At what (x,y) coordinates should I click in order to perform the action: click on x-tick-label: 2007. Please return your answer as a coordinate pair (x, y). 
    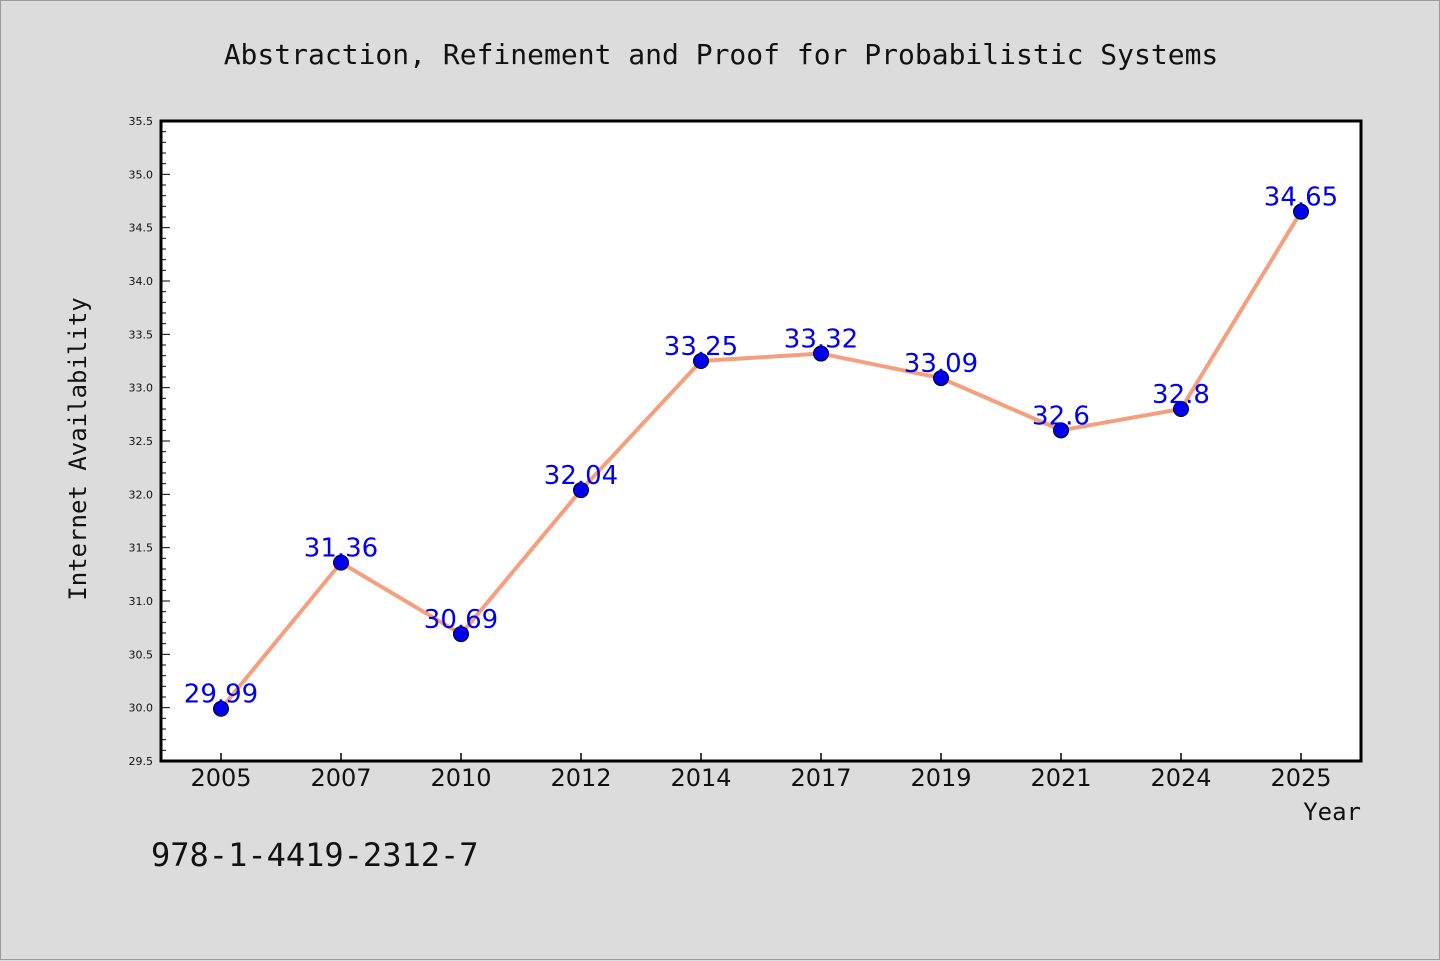
    Looking at the image, I should click on (340, 778).